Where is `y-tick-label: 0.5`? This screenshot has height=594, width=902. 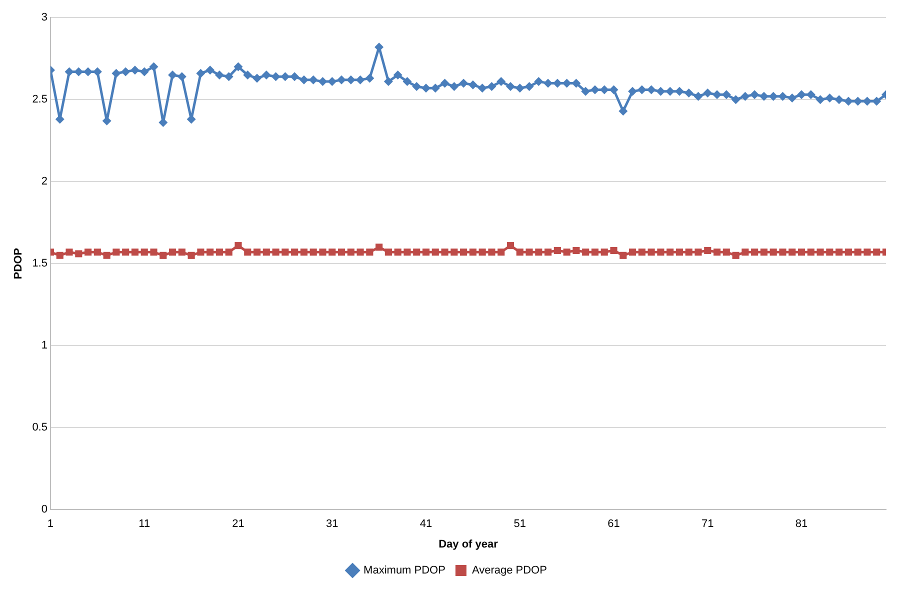
y-tick-label: 0.5 is located at coordinates (40, 428).